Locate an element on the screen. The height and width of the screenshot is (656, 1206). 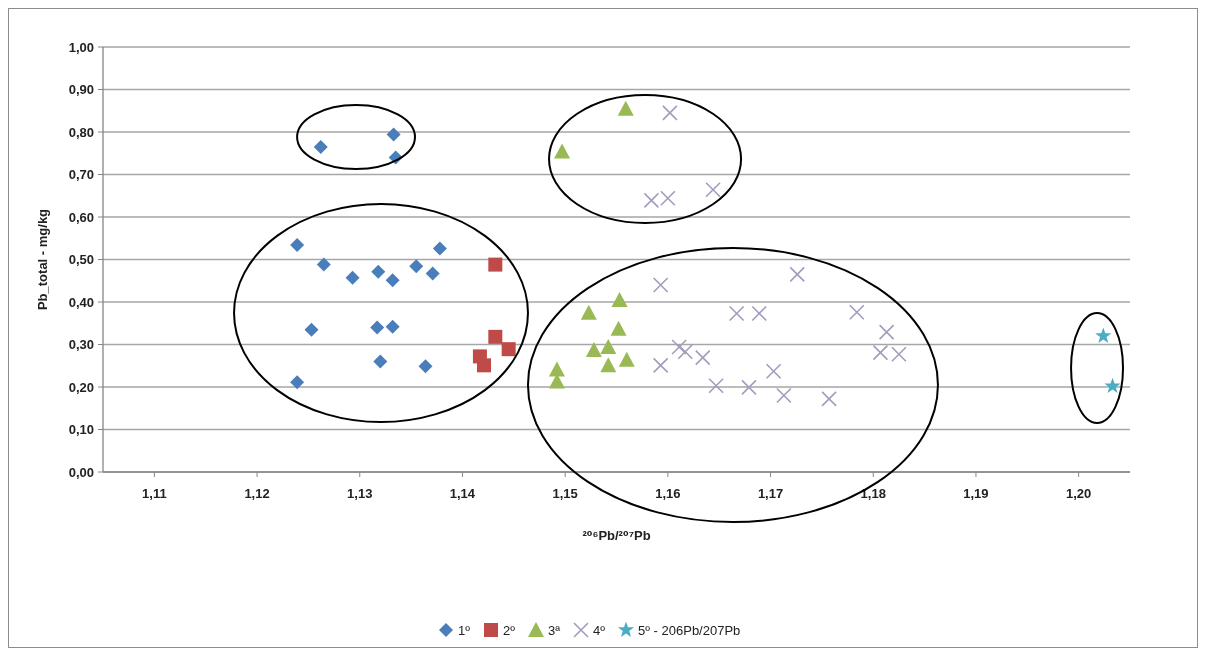
y-tick-label: 0,70 is located at coordinates (81, 175).